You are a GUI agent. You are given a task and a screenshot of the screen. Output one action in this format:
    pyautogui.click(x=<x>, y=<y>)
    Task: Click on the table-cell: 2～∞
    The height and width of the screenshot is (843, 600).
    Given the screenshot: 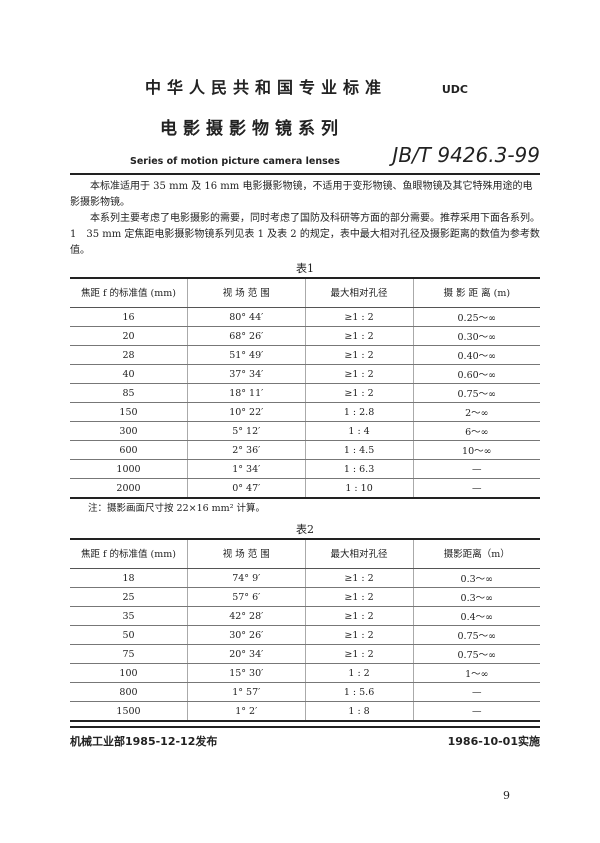 What is the action you would take?
    pyautogui.click(x=476, y=412)
    